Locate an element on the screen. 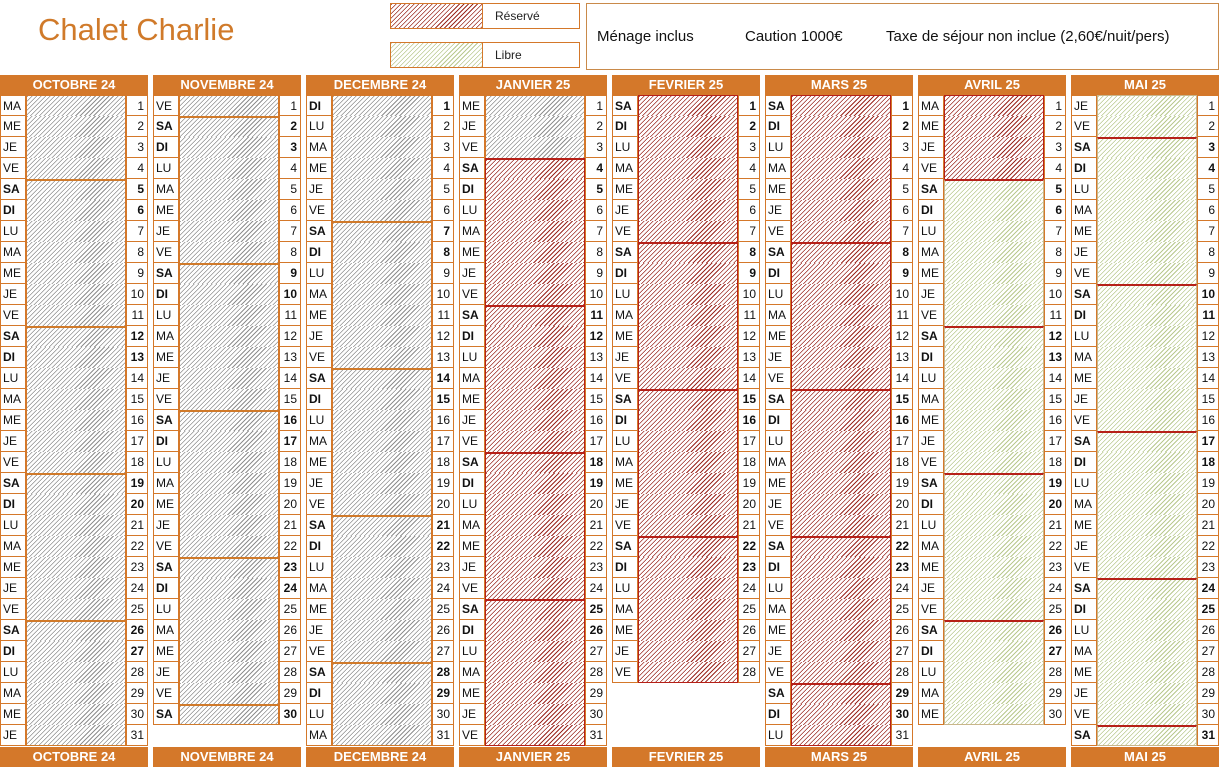 This screenshot has height=771, width=1222. day-row: JE 16 is located at coordinates (533, 420).